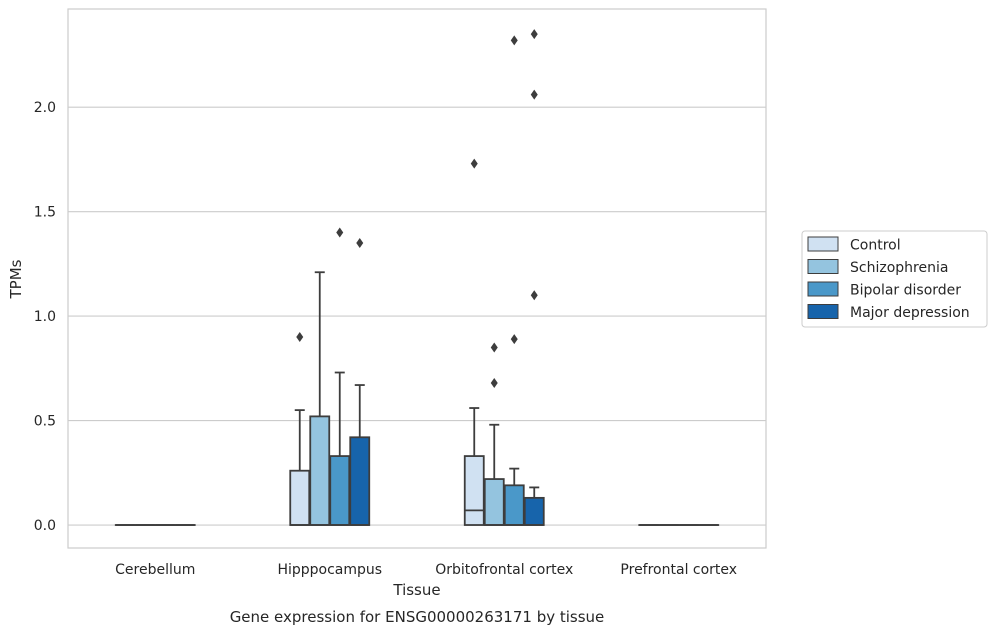 Image resolution: width=997 pixels, height=634 pixels. I want to click on x-tick-label: Prefrontal cortex, so click(678, 570).